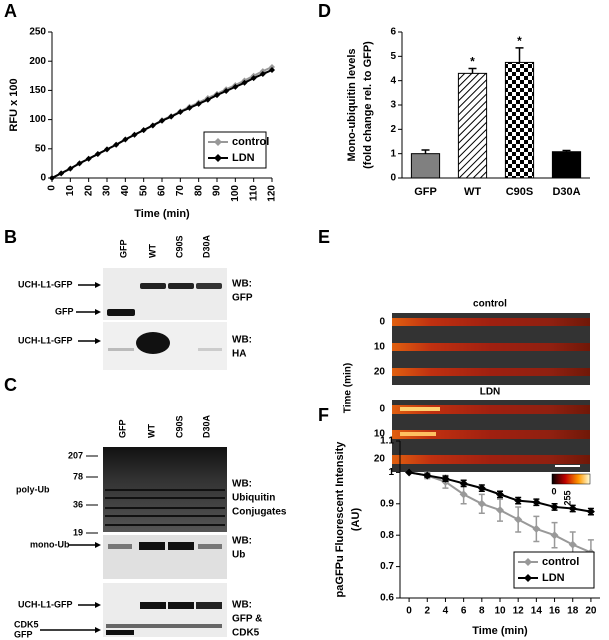  Describe the element at coordinates (500, 611) in the screenshot. I see `x-tick-label: 10` at that location.